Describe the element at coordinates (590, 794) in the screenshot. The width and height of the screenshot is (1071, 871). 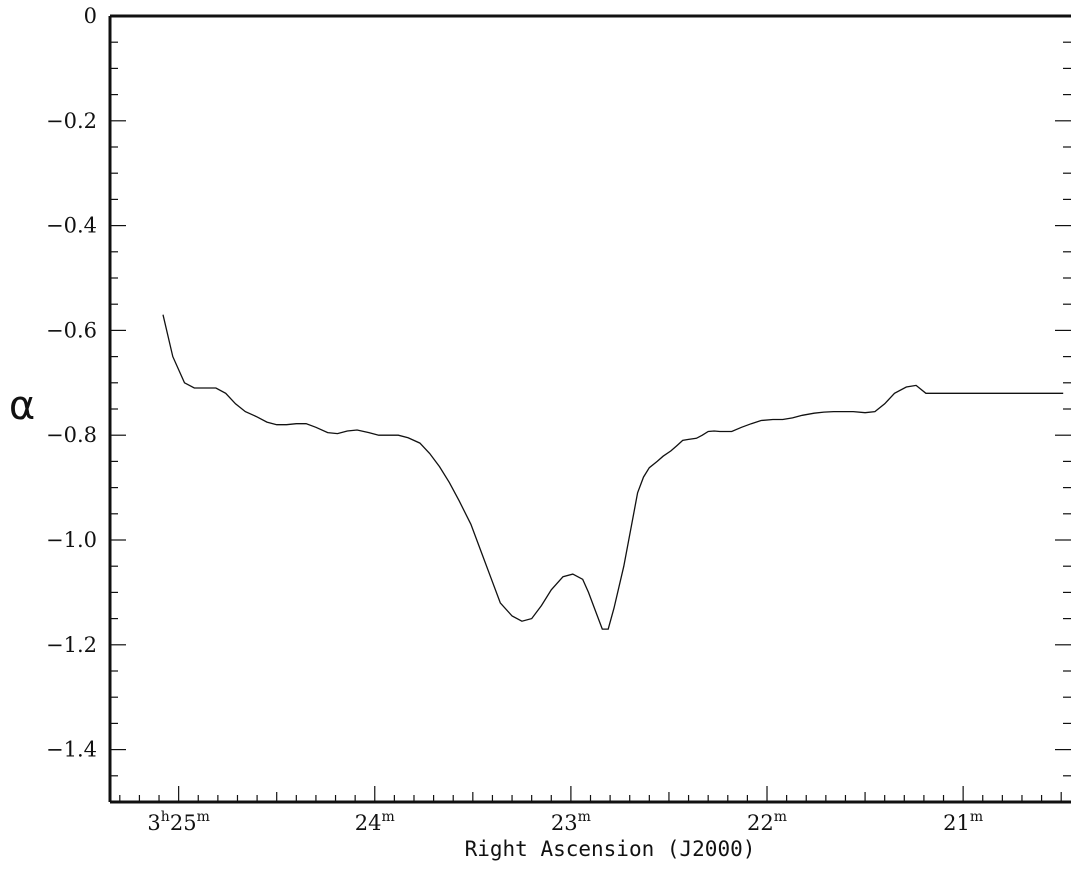
I see `x-axis-ticks` at that location.